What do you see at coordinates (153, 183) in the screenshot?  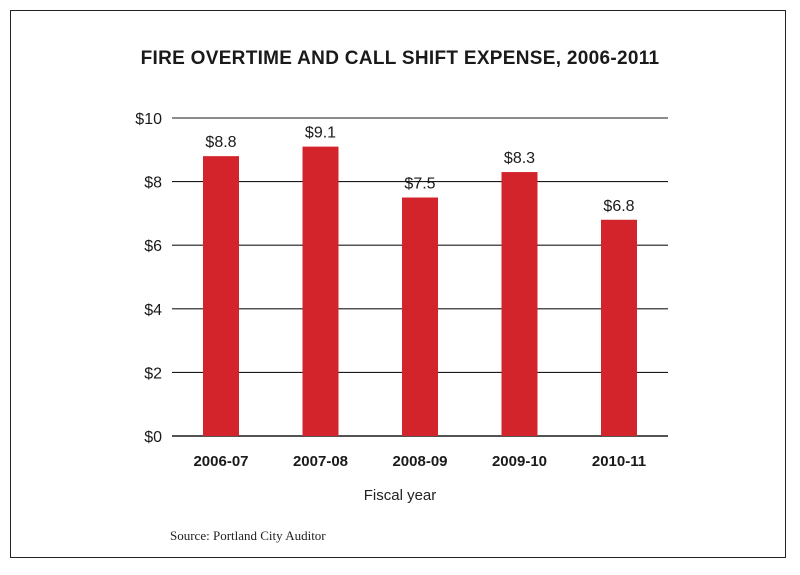 I see `y-tick-label: $8` at bounding box center [153, 183].